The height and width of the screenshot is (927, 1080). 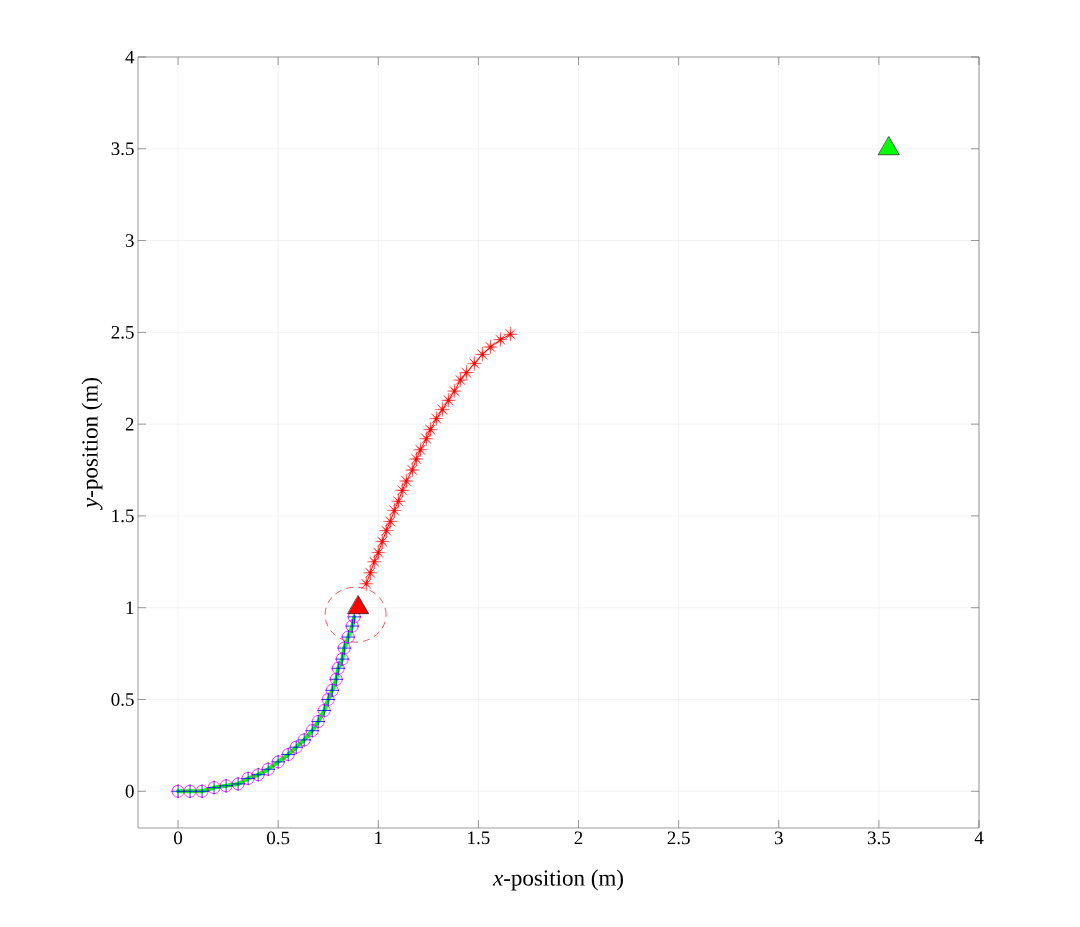 I want to click on y-axis-title: y-position (m), so click(x=92, y=444).